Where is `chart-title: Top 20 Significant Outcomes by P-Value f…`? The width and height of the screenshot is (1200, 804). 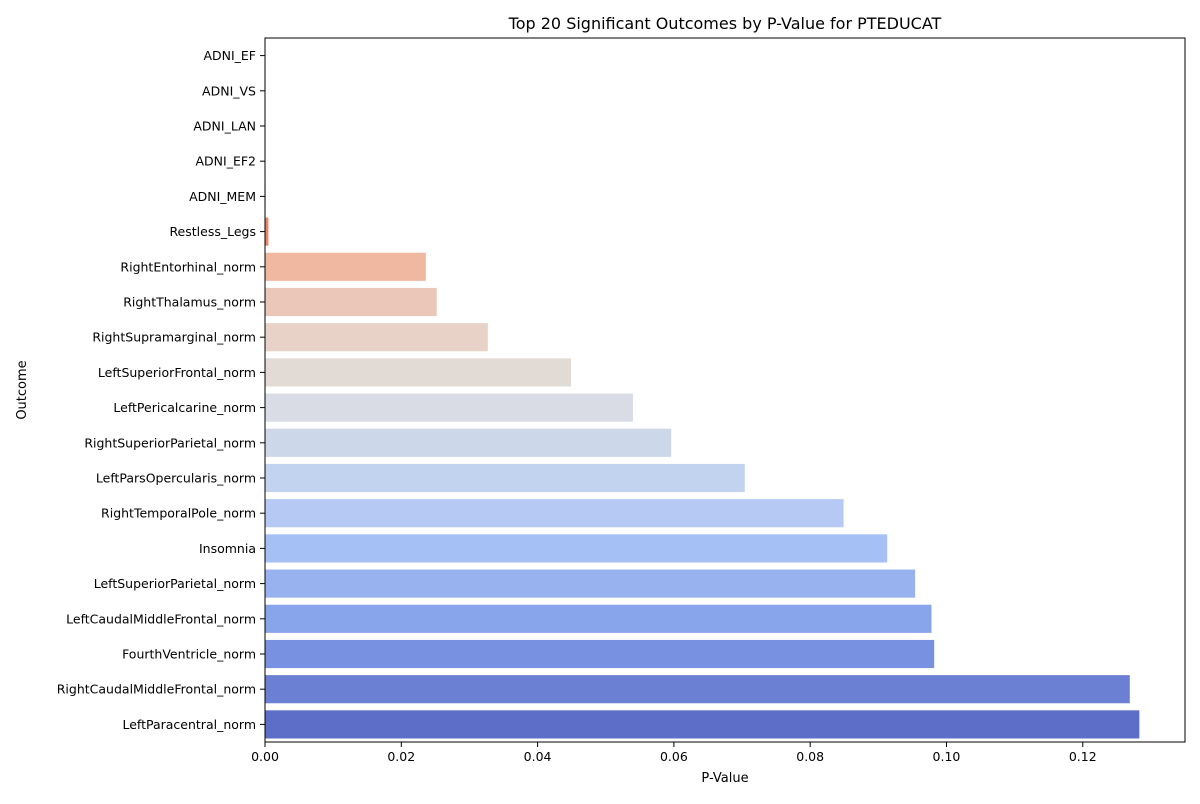 chart-title: Top 20 Significant Outcomes by P-Value f… is located at coordinates (725, 23).